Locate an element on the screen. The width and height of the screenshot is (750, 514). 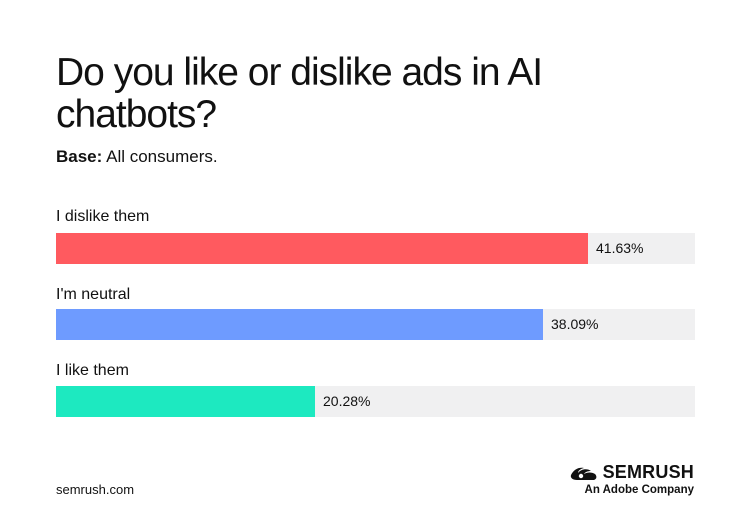
bar-label: I'm neutral is located at coordinates (93, 294).